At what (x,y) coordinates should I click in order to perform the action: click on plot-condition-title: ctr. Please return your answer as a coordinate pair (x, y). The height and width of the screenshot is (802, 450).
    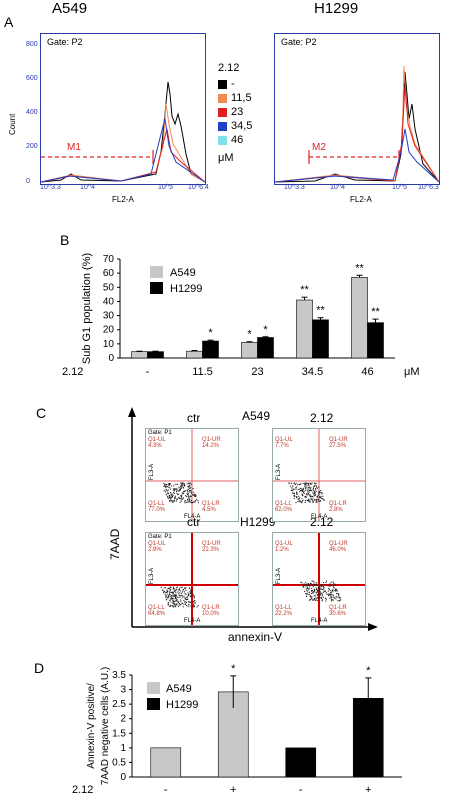
    Looking at the image, I should click on (194, 522).